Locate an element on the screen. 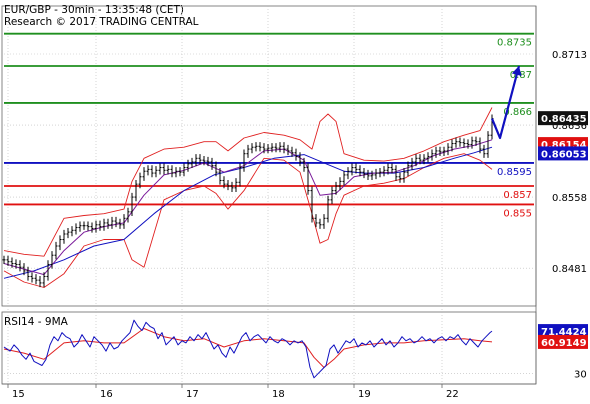 Image resolution: width=590 pixels, height=404 pixels. price-badge-label: 0.86435 is located at coordinates (564, 119).